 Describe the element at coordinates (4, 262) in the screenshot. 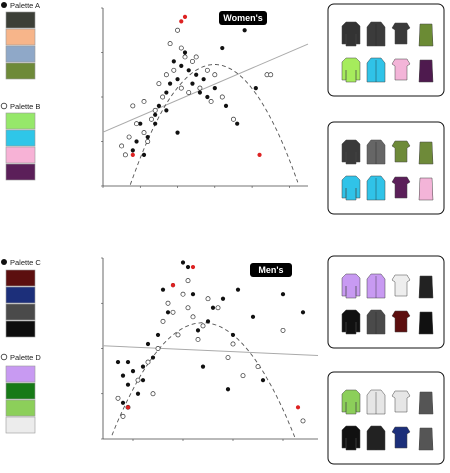

I see `palette-c-marker` at that location.